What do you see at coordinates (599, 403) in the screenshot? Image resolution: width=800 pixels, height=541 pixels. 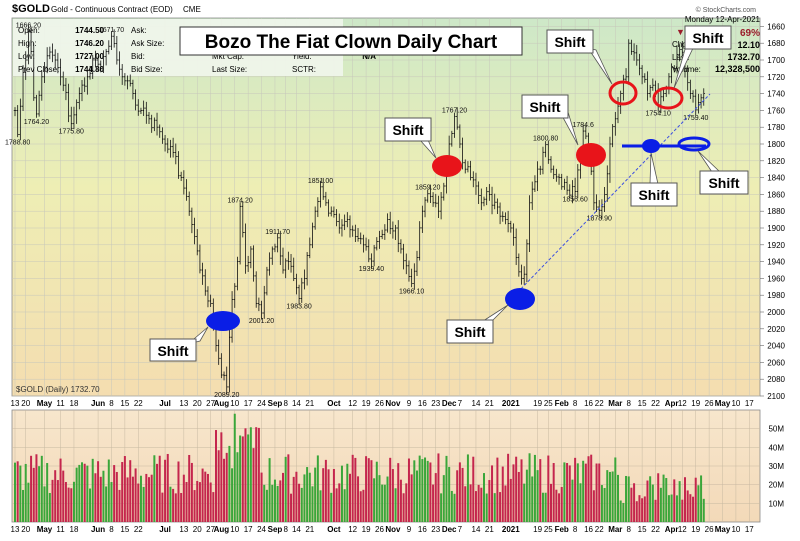 I see `x-tick-label: 22` at bounding box center [599, 403].